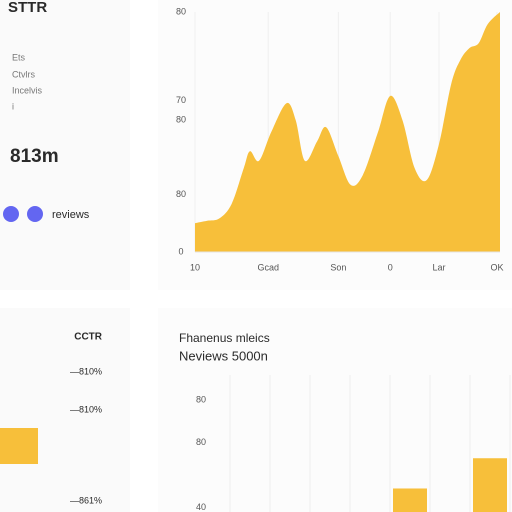  Describe the element at coordinates (27, 90) in the screenshot. I see `menu-item: Incelvis` at that location.